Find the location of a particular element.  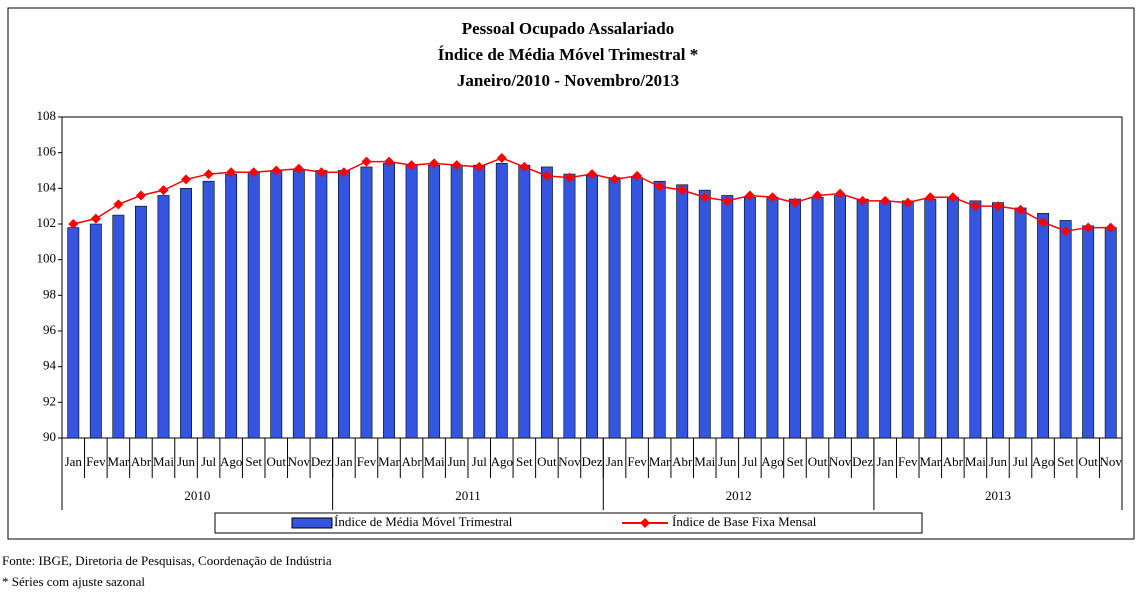

y-tick-label: 90 is located at coordinates (49, 436).